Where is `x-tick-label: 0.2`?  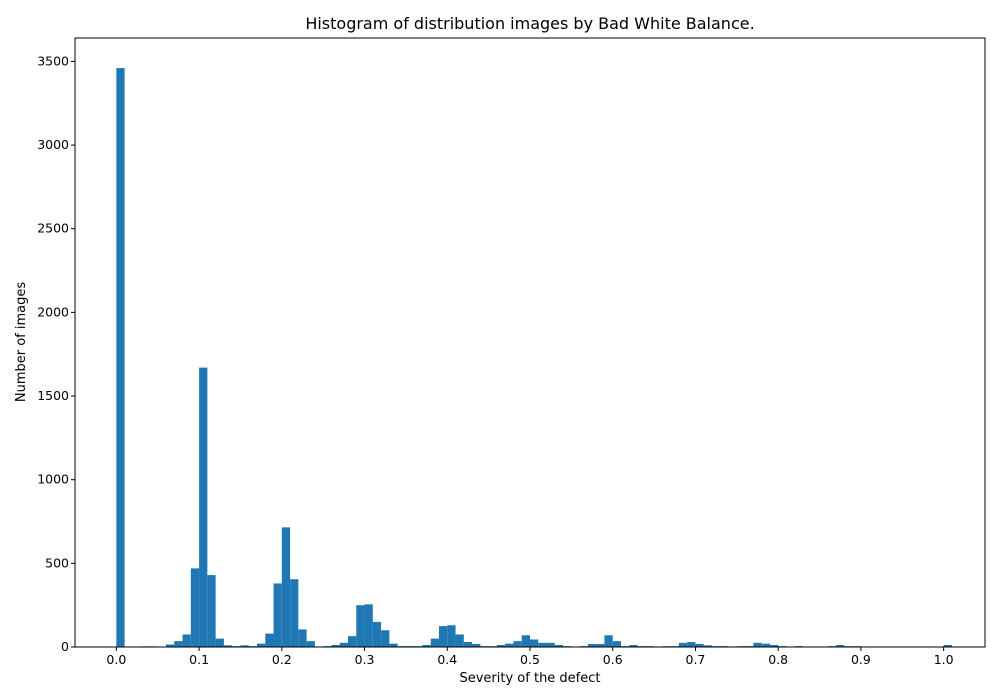
x-tick-label: 0.2 is located at coordinates (282, 659).